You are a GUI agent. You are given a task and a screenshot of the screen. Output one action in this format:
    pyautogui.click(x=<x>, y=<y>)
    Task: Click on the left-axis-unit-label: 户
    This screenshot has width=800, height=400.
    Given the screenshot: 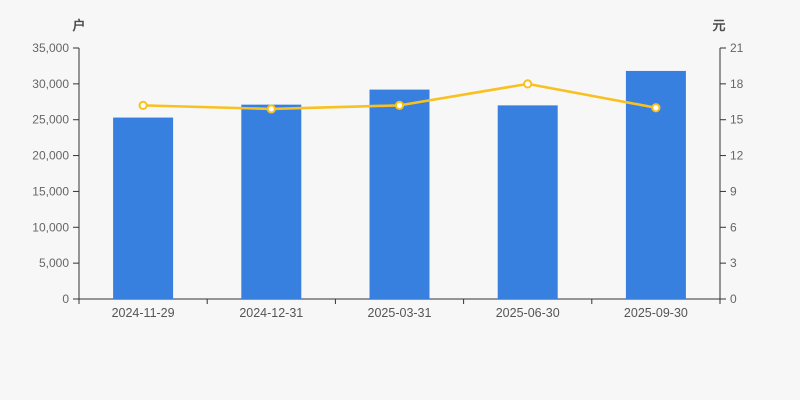 What is the action you would take?
    pyautogui.click(x=78, y=25)
    